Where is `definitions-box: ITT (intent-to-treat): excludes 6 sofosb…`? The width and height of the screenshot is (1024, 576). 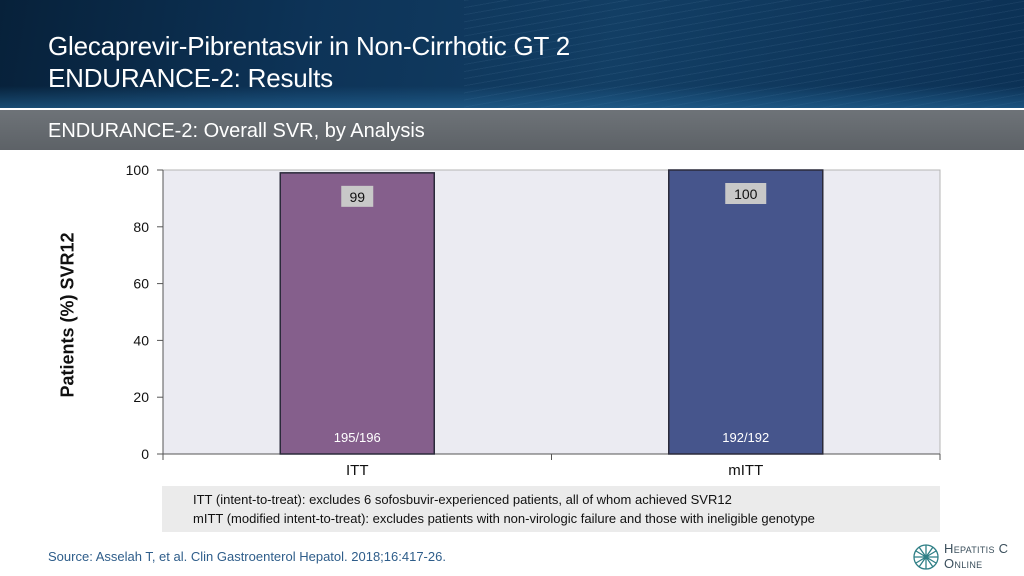
definitions-box: ITT (intent-to-treat): excludes 6 sofosb… is located at coordinates (551, 509).